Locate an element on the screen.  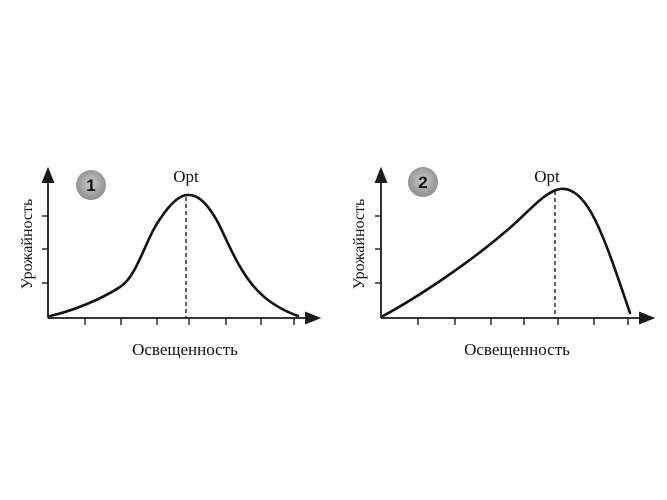
svg-text: 2 is located at coordinates (422, 182).